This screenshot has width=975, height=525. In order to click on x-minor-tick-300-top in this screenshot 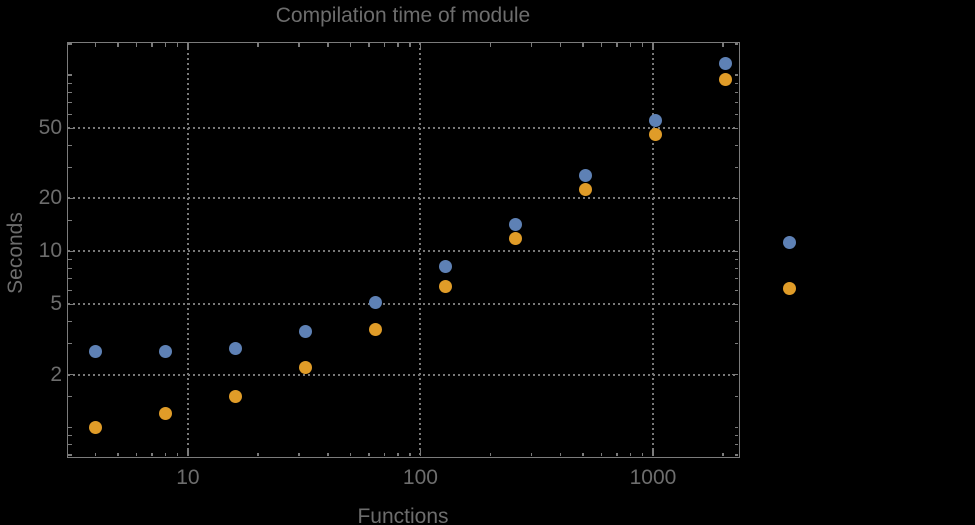, I will do `click(531, 45)`.